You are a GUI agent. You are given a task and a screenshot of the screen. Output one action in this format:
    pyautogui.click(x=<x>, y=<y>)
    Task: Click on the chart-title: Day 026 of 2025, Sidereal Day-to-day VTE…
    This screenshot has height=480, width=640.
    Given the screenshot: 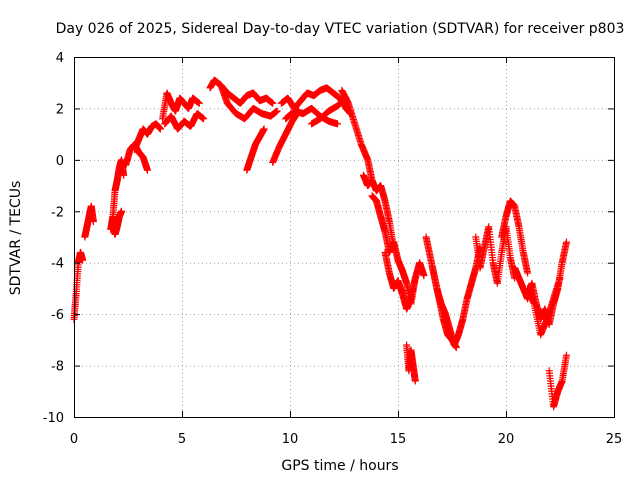 What is the action you would take?
    pyautogui.click(x=340, y=29)
    